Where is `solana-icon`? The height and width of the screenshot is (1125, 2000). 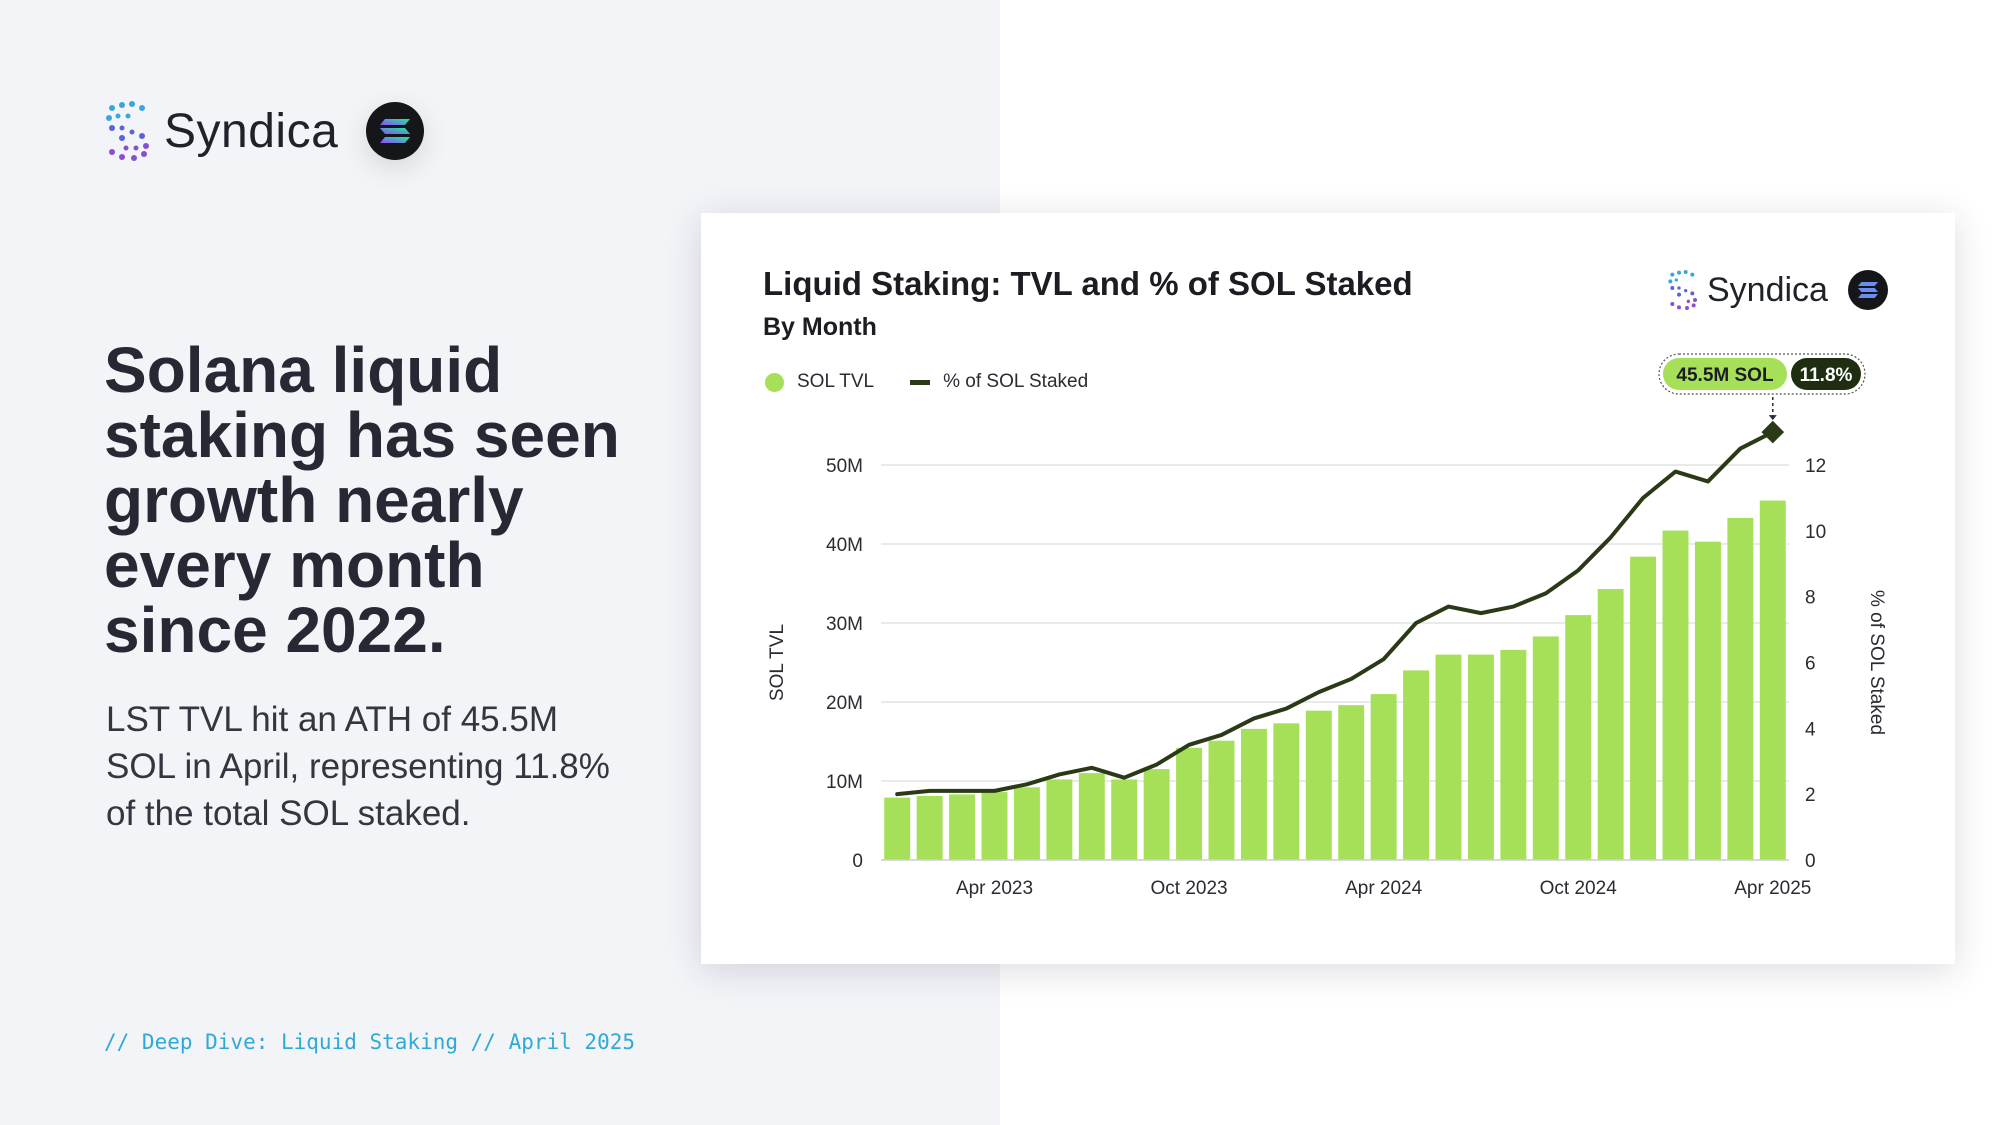 solana-icon is located at coordinates (395, 131).